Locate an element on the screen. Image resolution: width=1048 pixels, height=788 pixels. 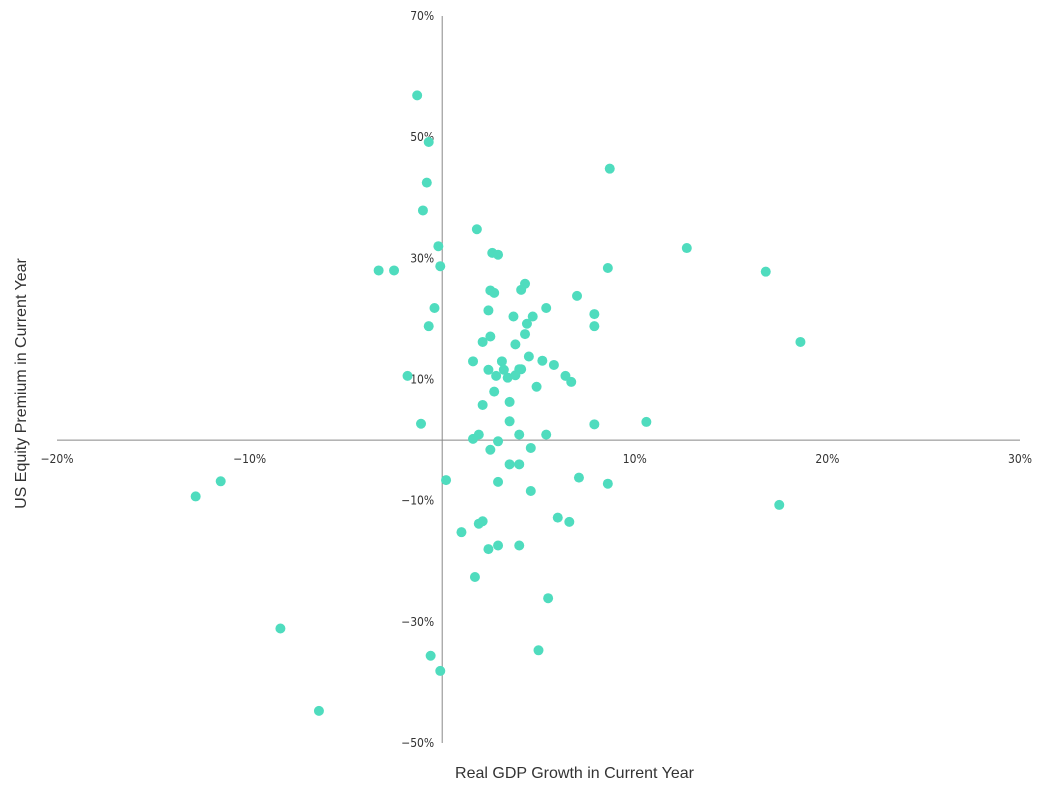
x-tick-labels: −20% −10% 10% 20% 30% is located at coordinates (536, 459).